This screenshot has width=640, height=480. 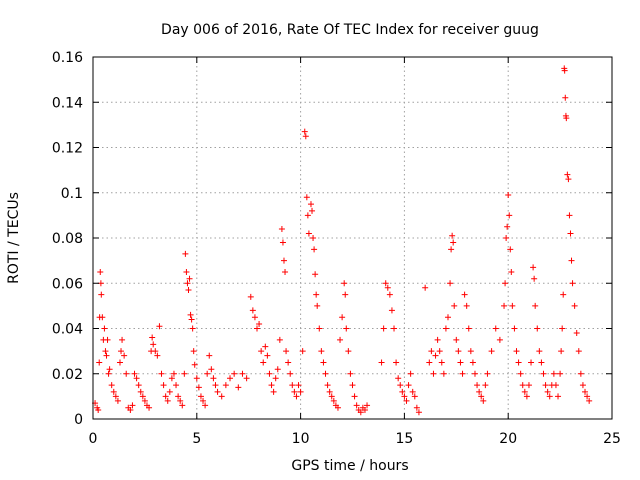 I want to click on x-tick-label: 20, so click(x=508, y=439).